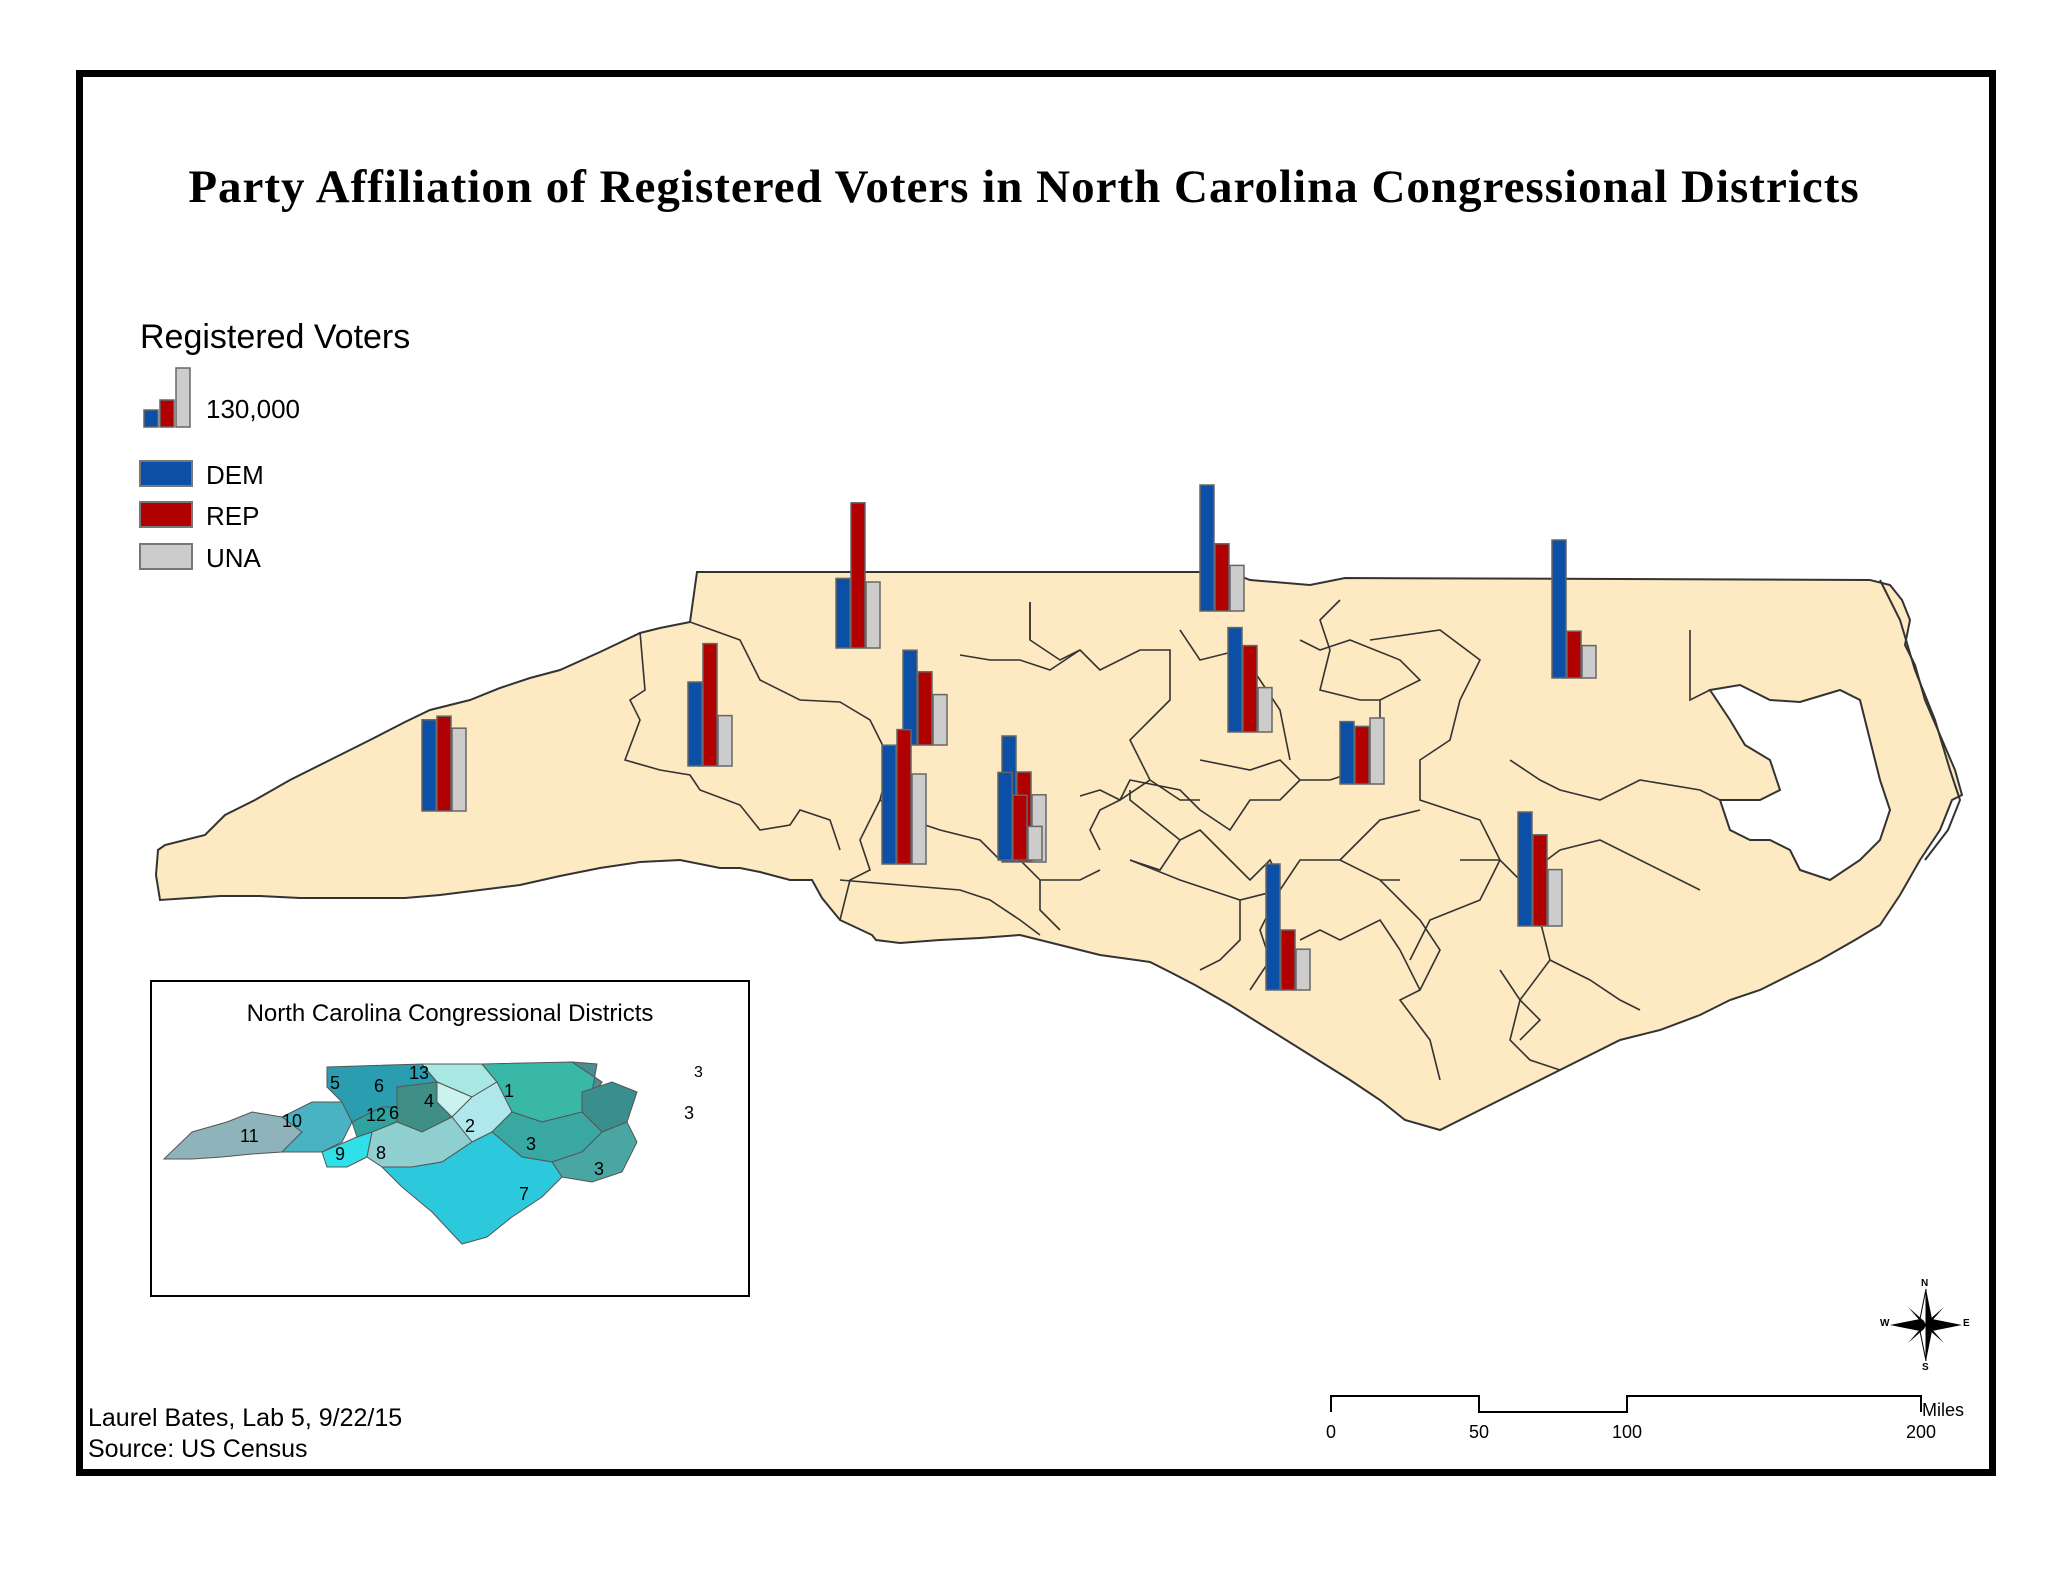 This screenshot has height=1582, width=2048. What do you see at coordinates (1966, 1323) in the screenshot?
I see `compass-east-label: E` at bounding box center [1966, 1323].